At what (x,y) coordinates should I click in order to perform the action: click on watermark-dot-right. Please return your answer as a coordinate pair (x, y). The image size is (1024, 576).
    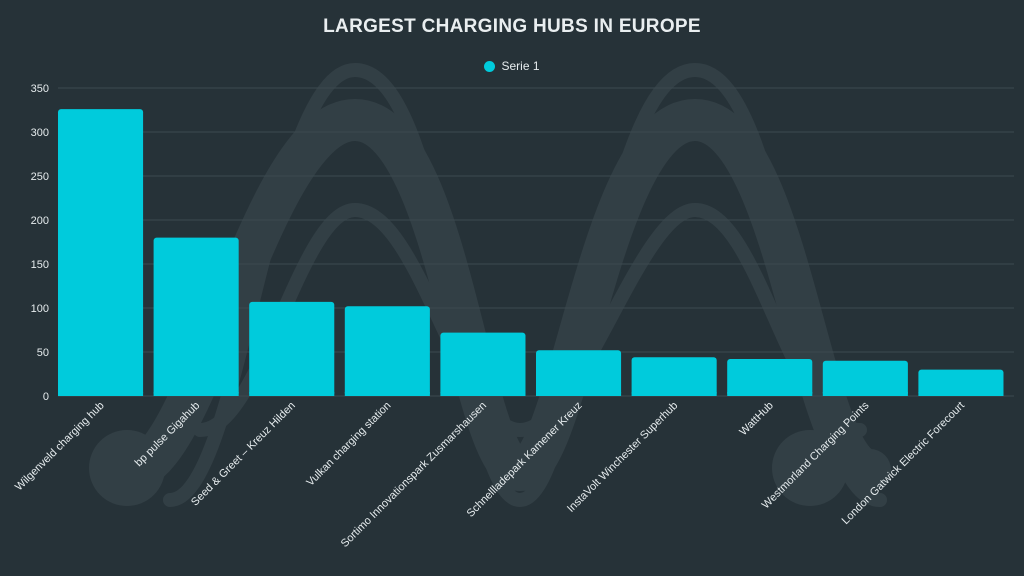
    Looking at the image, I should click on (810, 468).